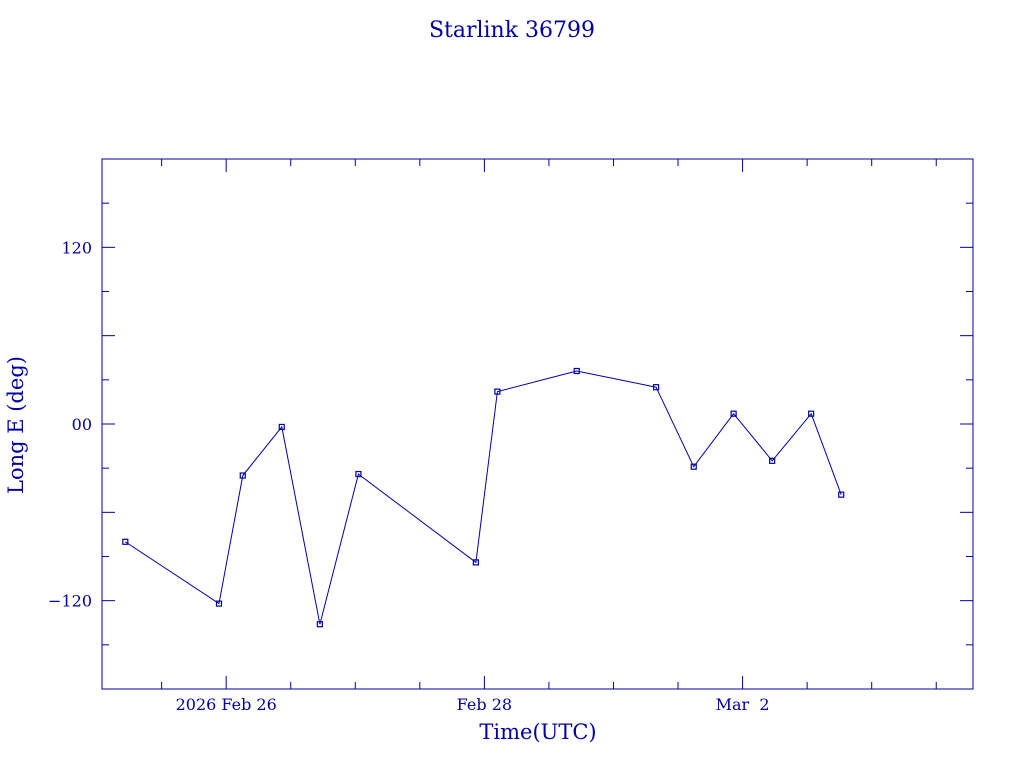  What do you see at coordinates (484, 704) in the screenshot?
I see `x-tick-label: Feb 28` at bounding box center [484, 704].